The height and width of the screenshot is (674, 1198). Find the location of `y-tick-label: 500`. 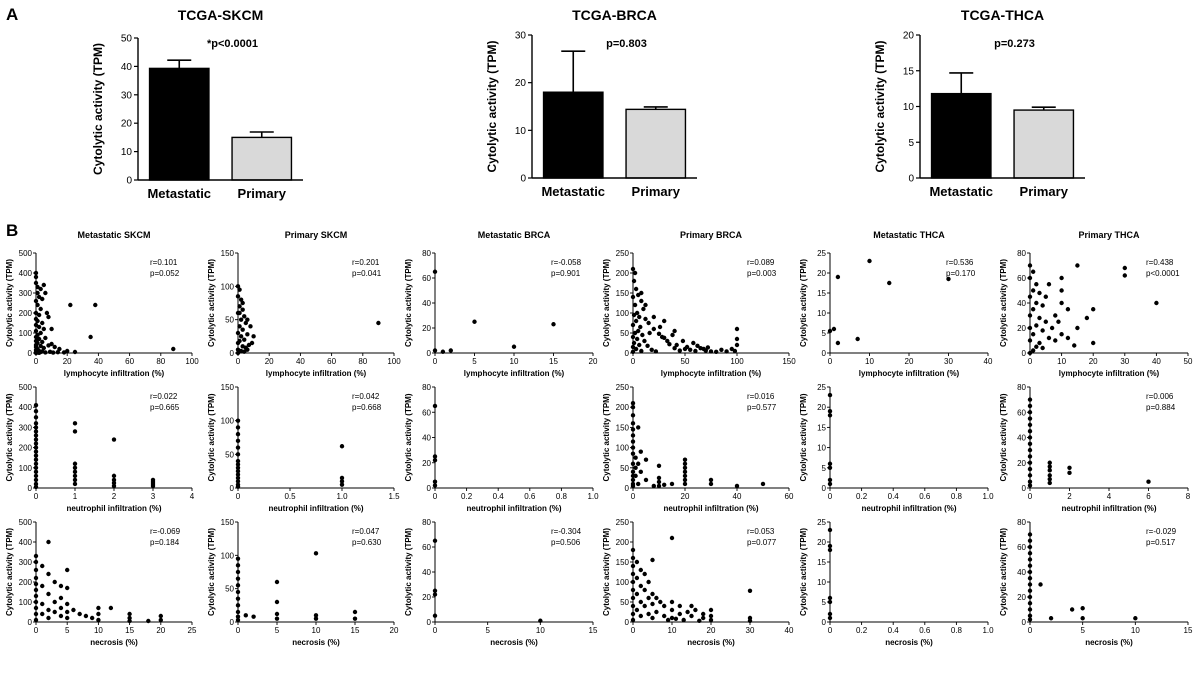

y-tick-label: 500 is located at coordinates (26, 522).